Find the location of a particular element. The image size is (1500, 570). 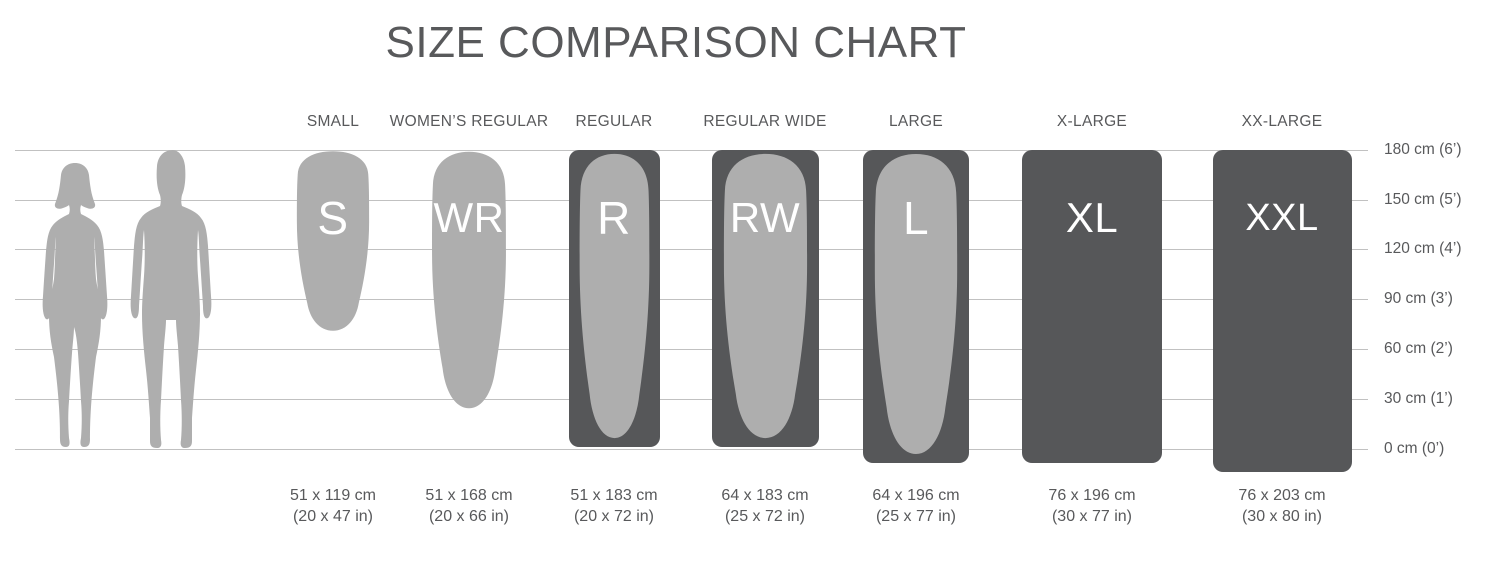

size-dimensions: 51 x 119 cm (20 x 47 in) is located at coordinates (333, 506).